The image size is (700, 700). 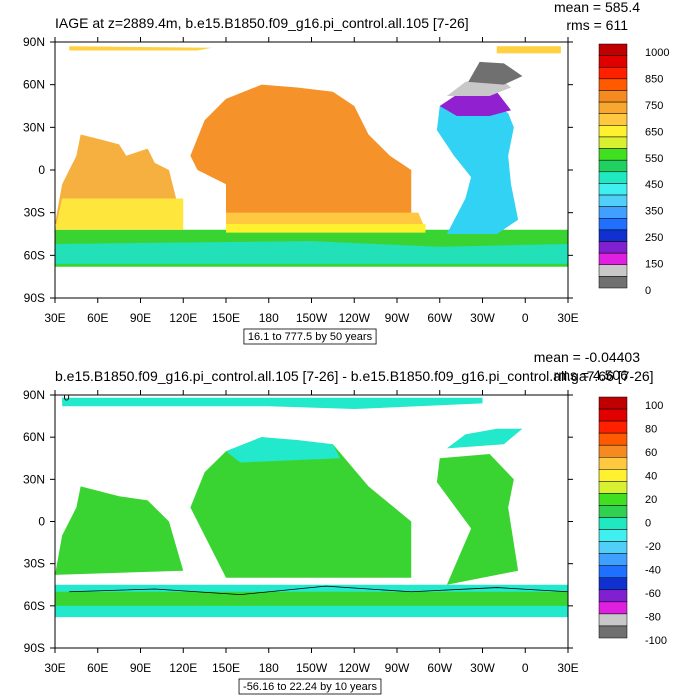 What do you see at coordinates (226, 668) in the screenshot?
I see `x-tick-label: 150E` at bounding box center [226, 668].